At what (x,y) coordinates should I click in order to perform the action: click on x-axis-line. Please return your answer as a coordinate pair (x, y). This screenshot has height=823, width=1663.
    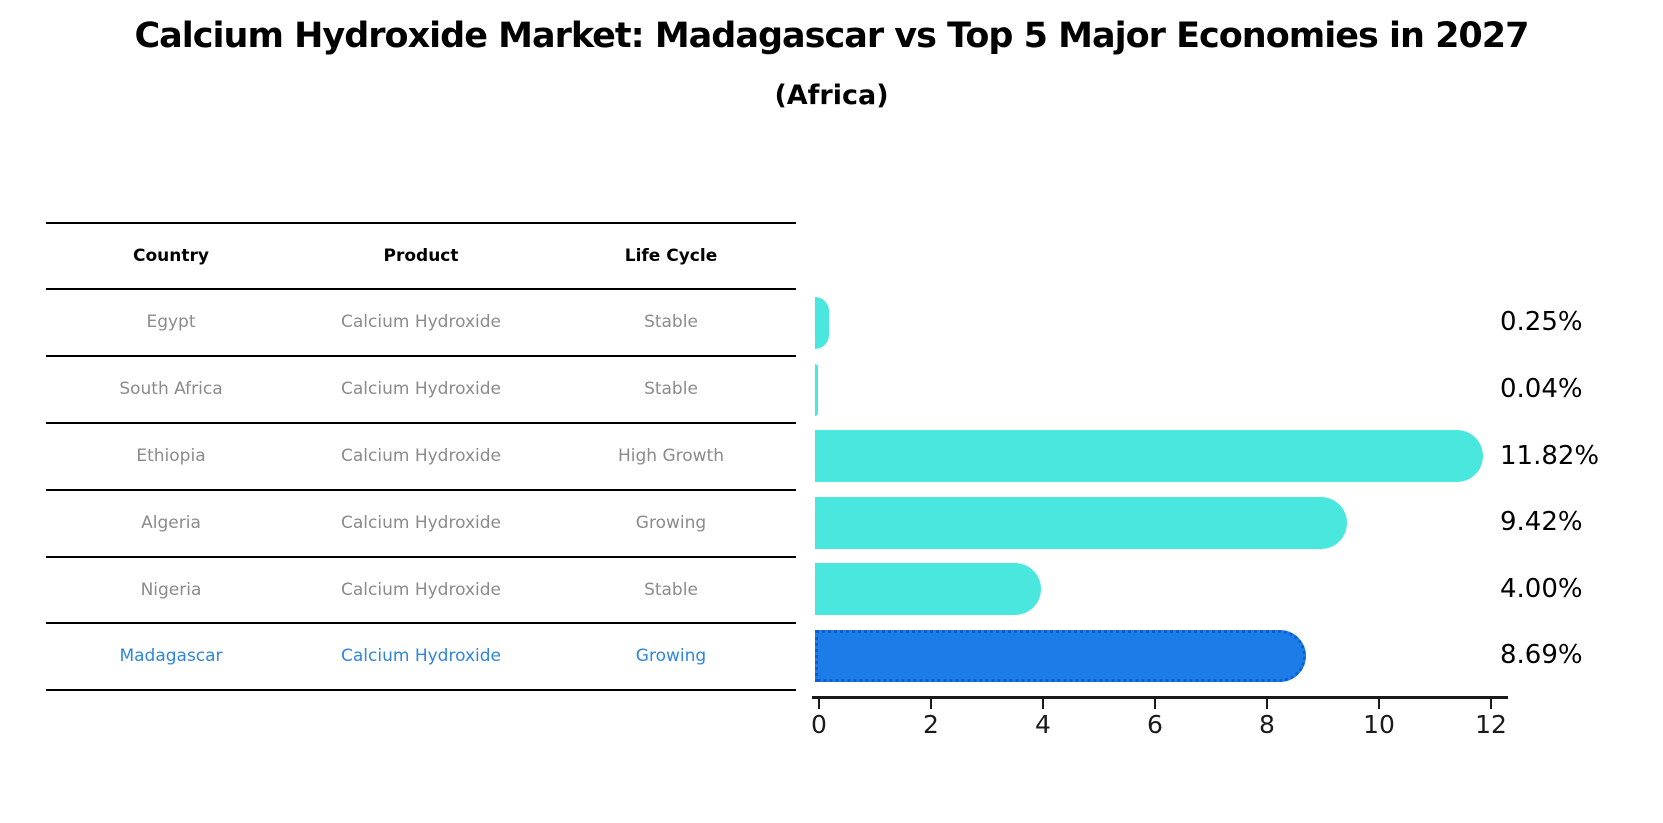
    Looking at the image, I should click on (1160, 697).